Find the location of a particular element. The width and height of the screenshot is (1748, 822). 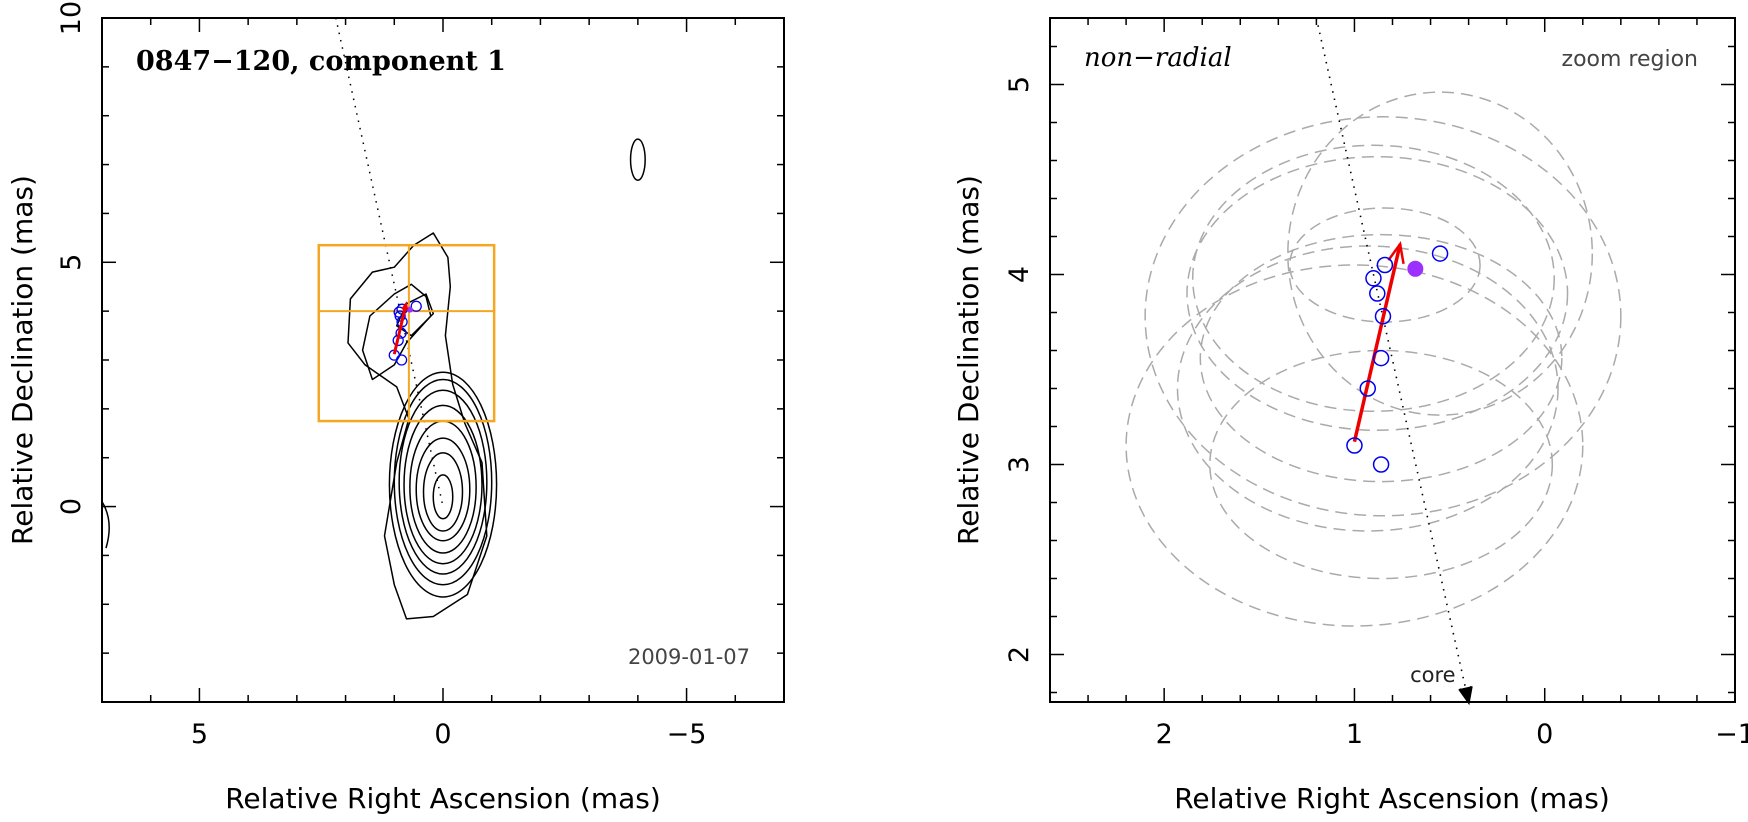

right-overlay: core is located at coordinates (1394, 361).